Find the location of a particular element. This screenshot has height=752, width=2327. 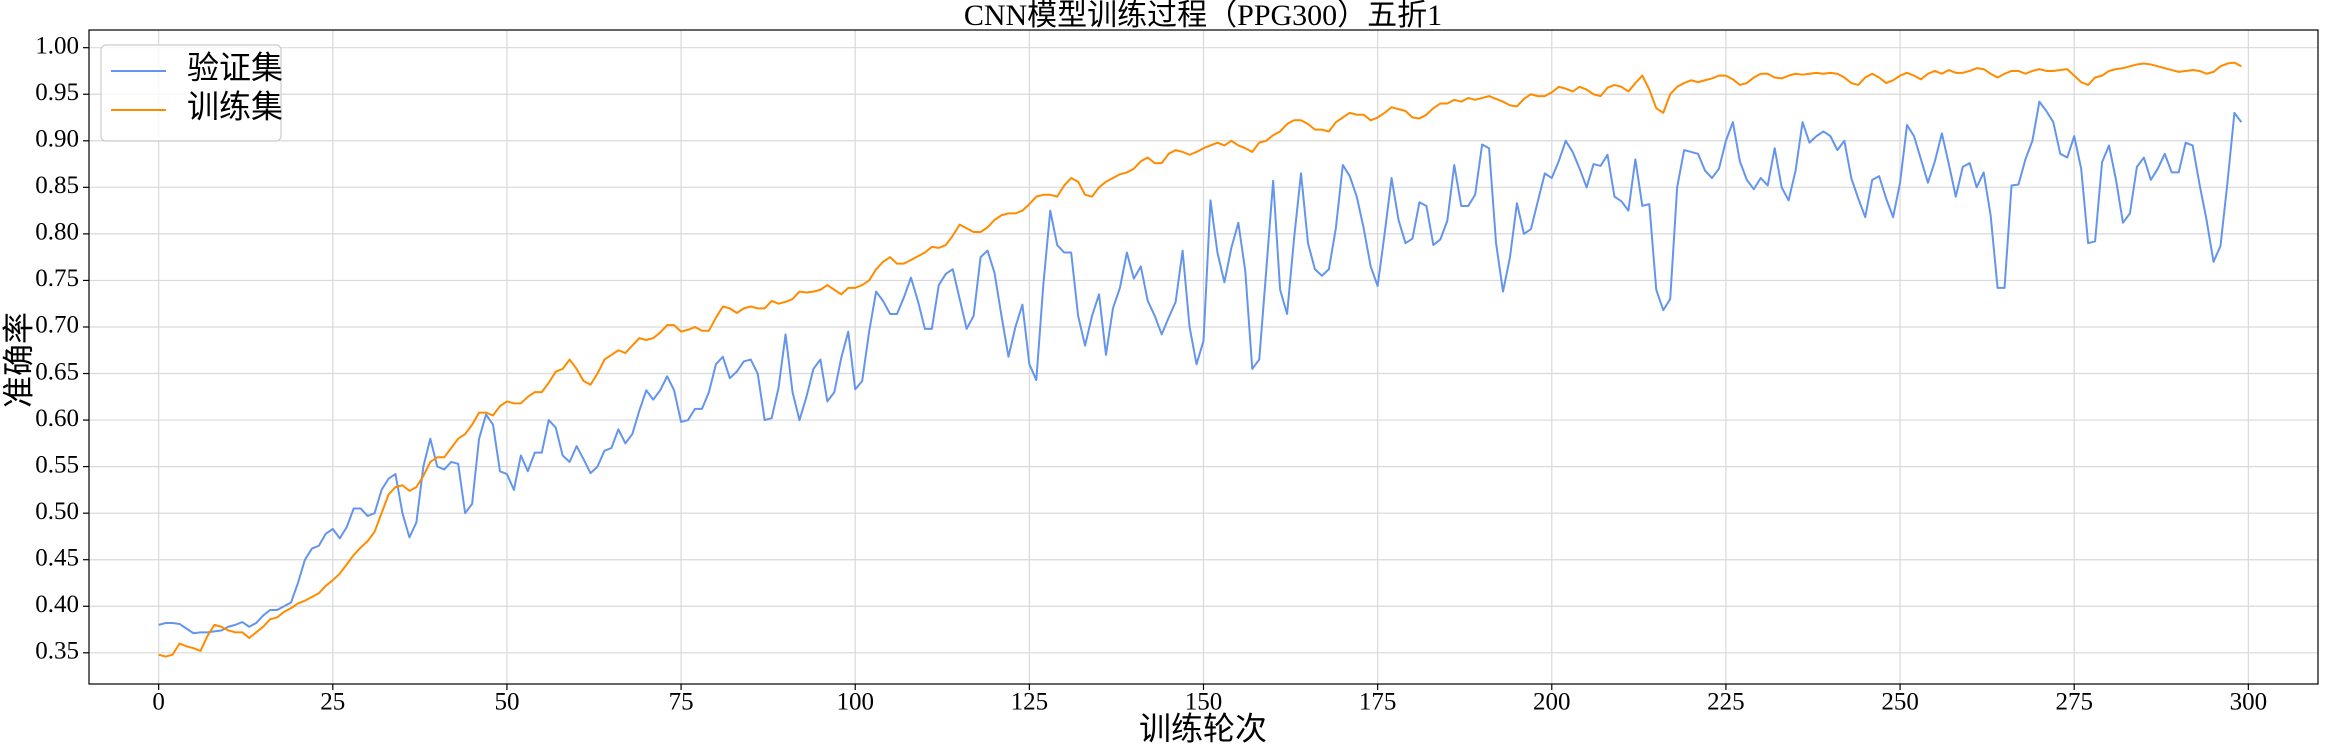

legend-label: 训练集 is located at coordinates (235, 106).